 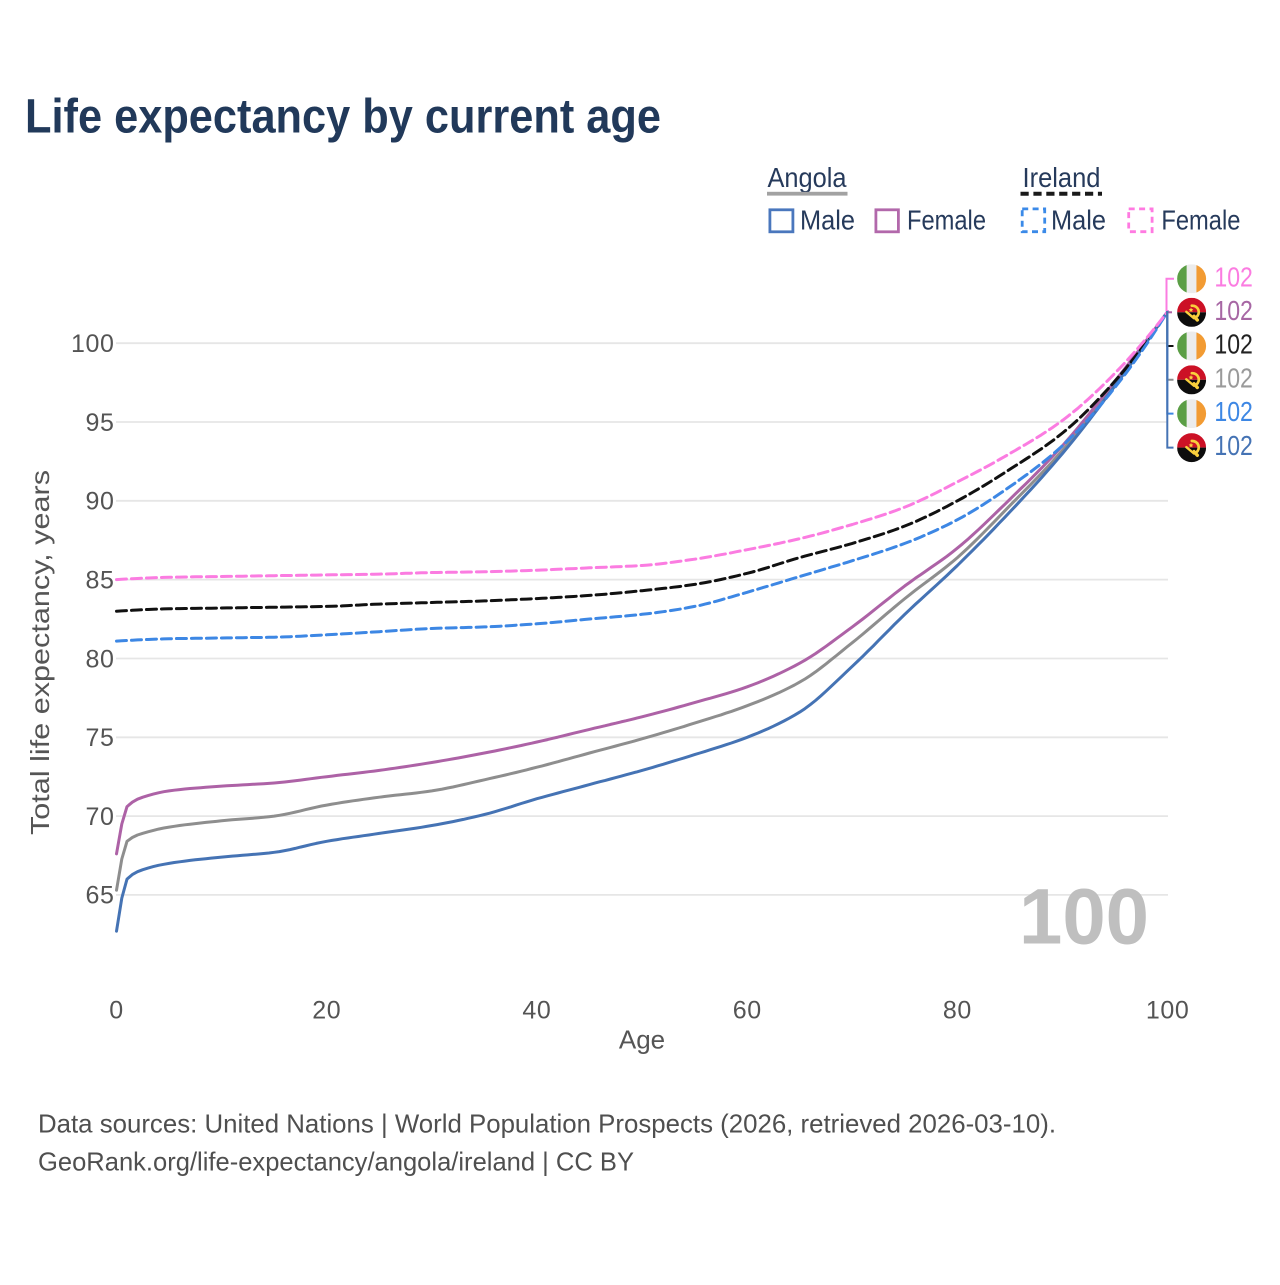 What do you see at coordinates (1062, 177) in the screenshot?
I see `svg-text: Ireland` at bounding box center [1062, 177].